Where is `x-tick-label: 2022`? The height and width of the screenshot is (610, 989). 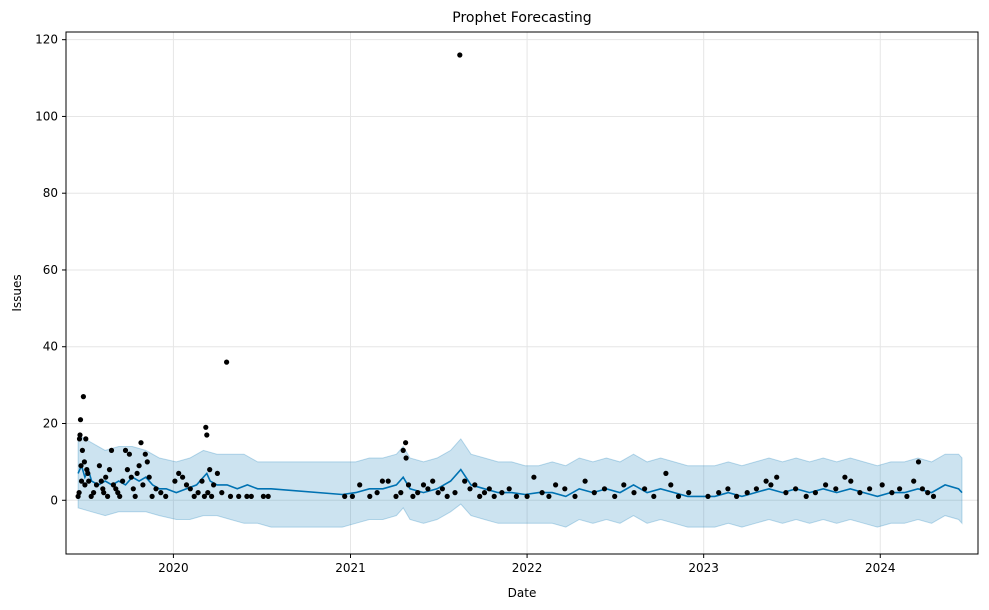
x-tick-label: 2022 is located at coordinates (527, 568).